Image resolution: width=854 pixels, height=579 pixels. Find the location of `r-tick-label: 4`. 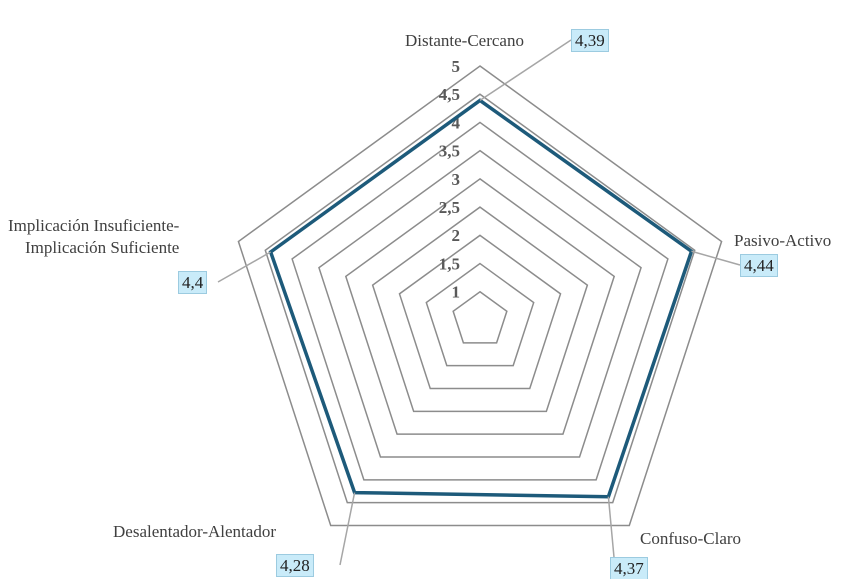

r-tick-label: 4 is located at coordinates (456, 122).